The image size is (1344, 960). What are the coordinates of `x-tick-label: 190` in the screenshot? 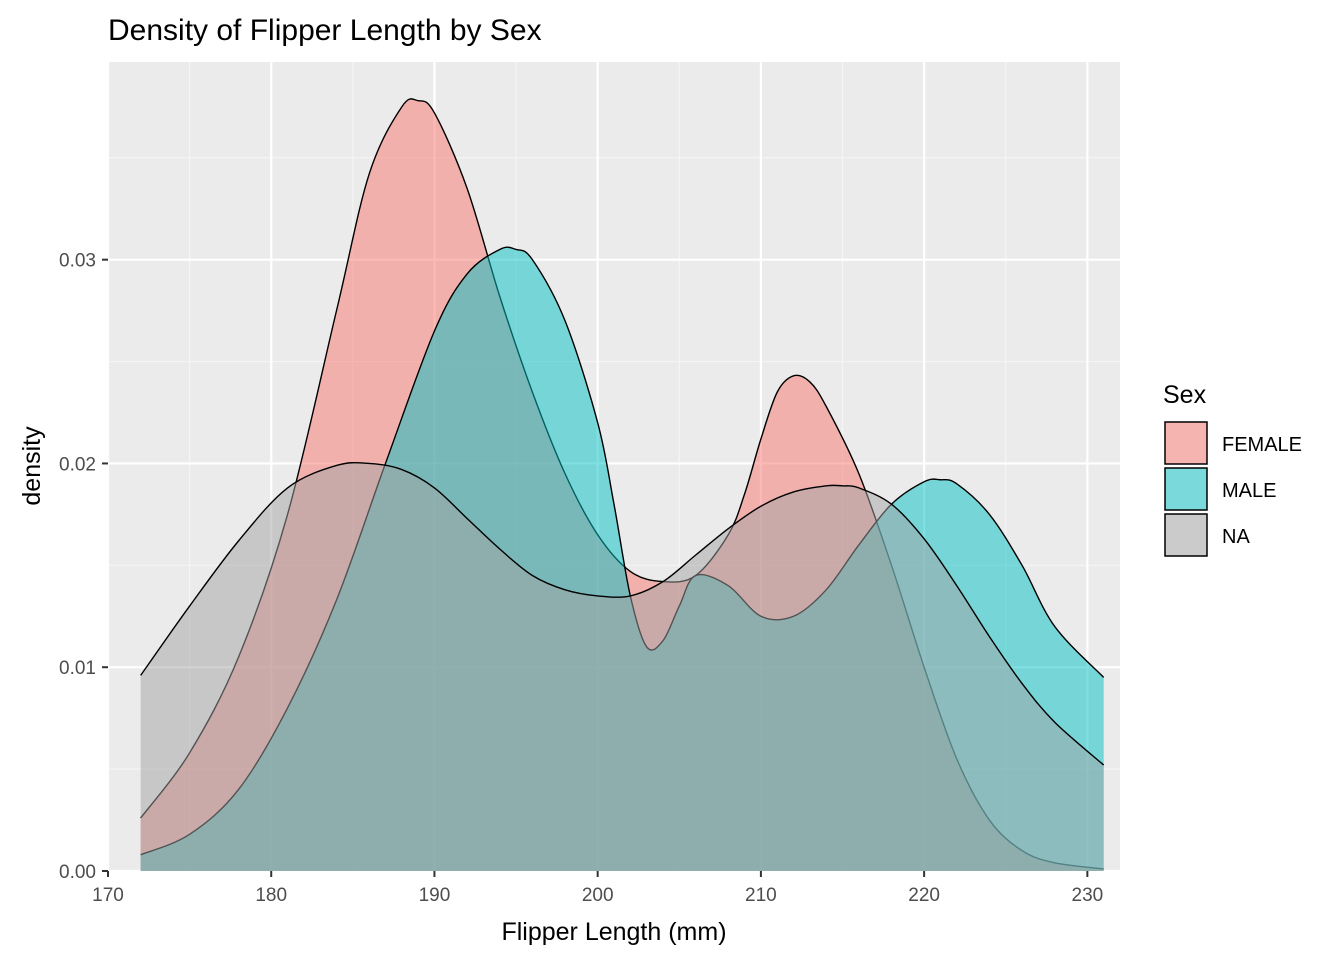 It's located at (435, 895).